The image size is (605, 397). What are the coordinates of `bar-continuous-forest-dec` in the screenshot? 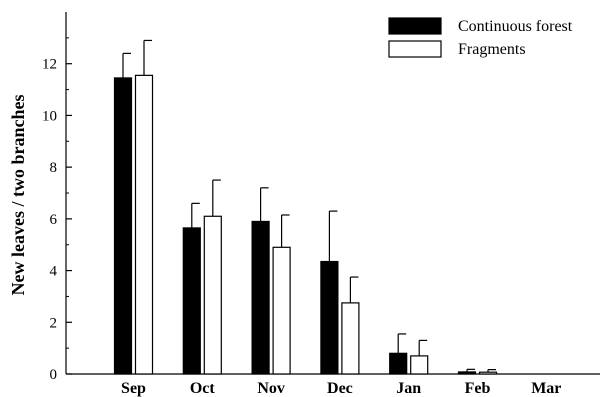 It's located at (329, 317).